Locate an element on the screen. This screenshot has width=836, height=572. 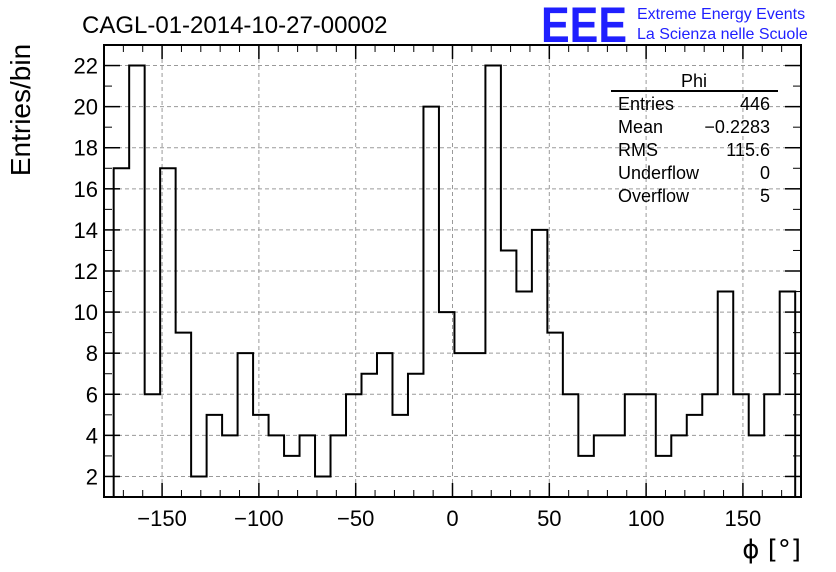
logo-line-1: Extreme Energy Events is located at coordinates (721, 14).